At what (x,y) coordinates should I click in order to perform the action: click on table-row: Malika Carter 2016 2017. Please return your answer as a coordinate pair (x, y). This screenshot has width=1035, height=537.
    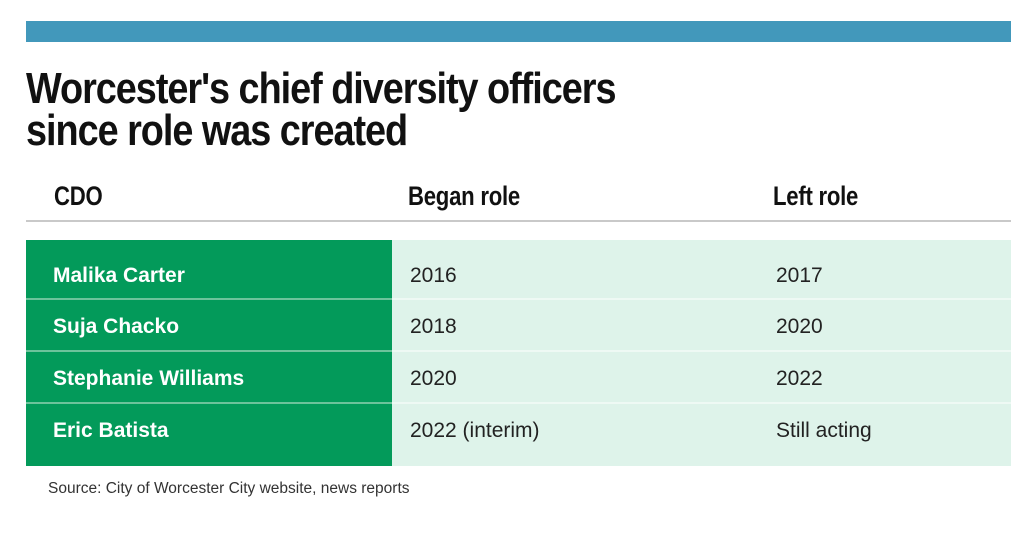
    Looking at the image, I should click on (518, 270).